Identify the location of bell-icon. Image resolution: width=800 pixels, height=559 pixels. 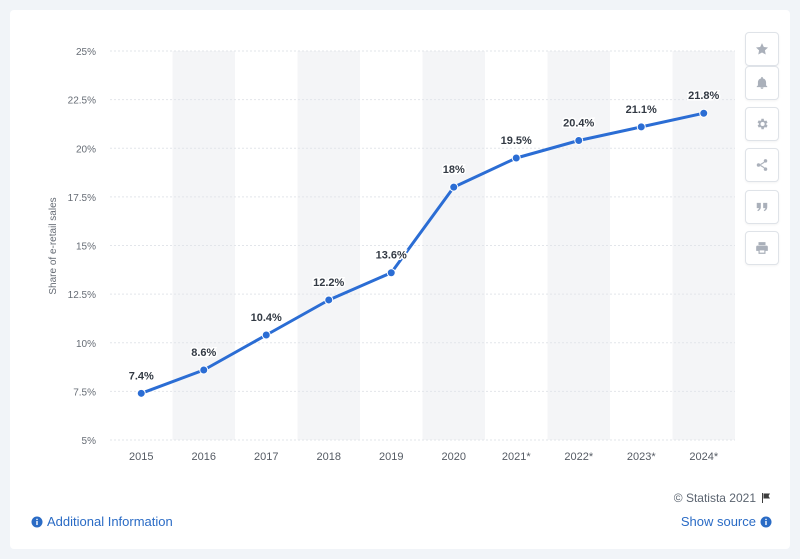
(762, 82).